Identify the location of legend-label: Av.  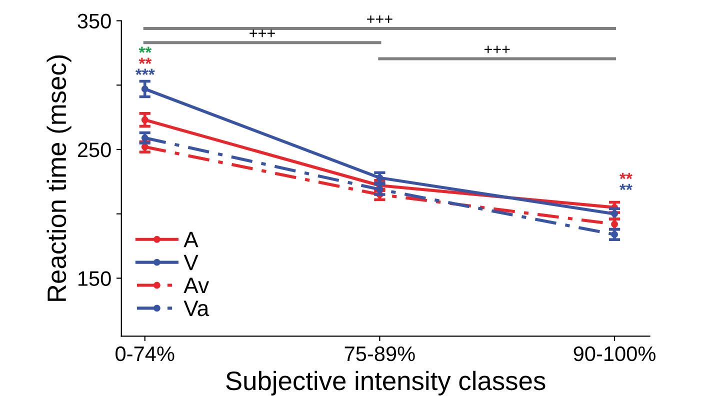
(197, 286).